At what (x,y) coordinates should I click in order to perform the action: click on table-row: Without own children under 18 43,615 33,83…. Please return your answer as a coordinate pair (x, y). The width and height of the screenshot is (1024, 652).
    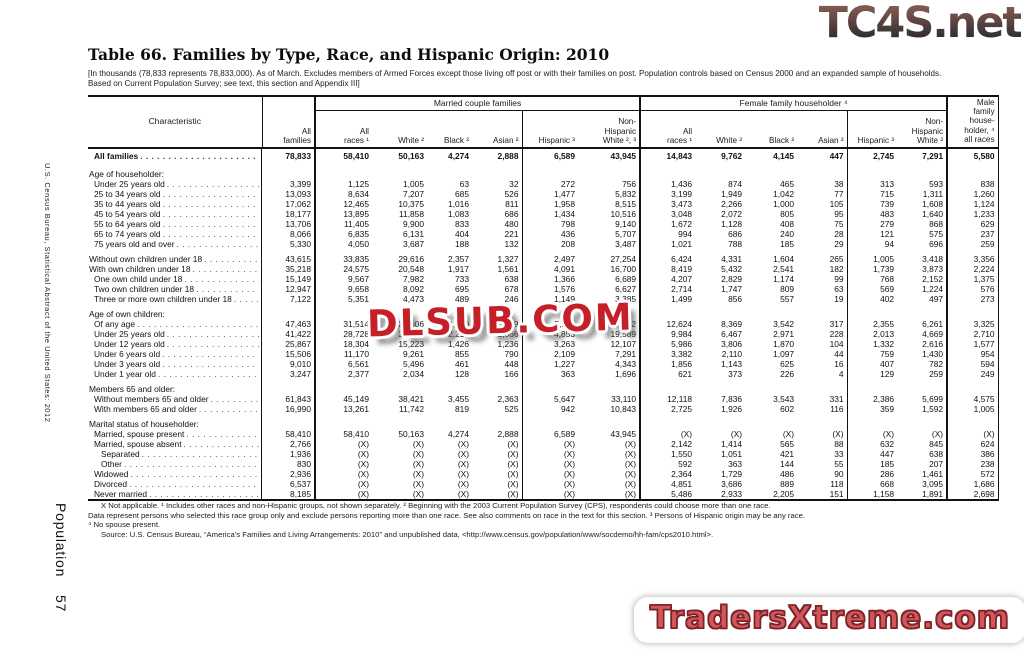
    Looking at the image, I should click on (543, 256).